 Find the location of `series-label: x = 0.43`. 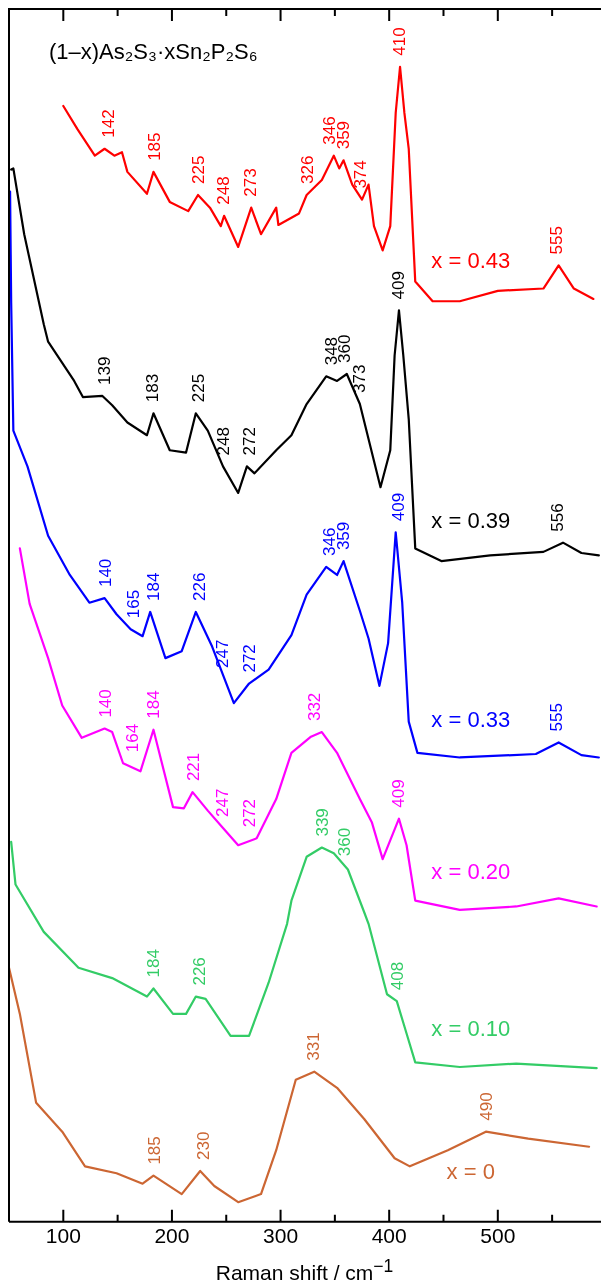

series-label: x = 0.43 is located at coordinates (471, 261).